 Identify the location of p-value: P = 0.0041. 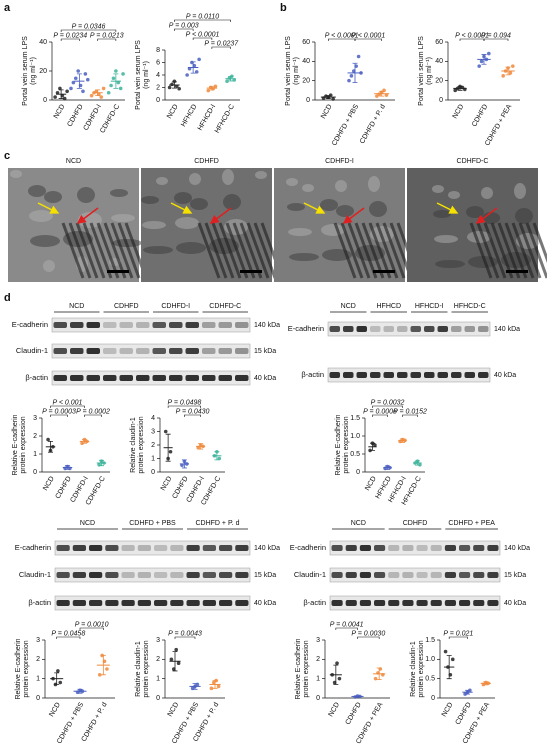
(347, 624).